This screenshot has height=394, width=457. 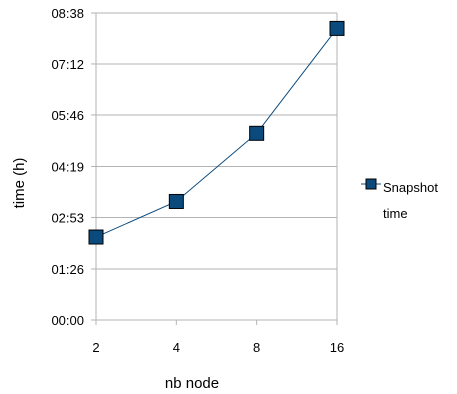 I want to click on x-tick-label-1: 4, so click(x=176, y=347).